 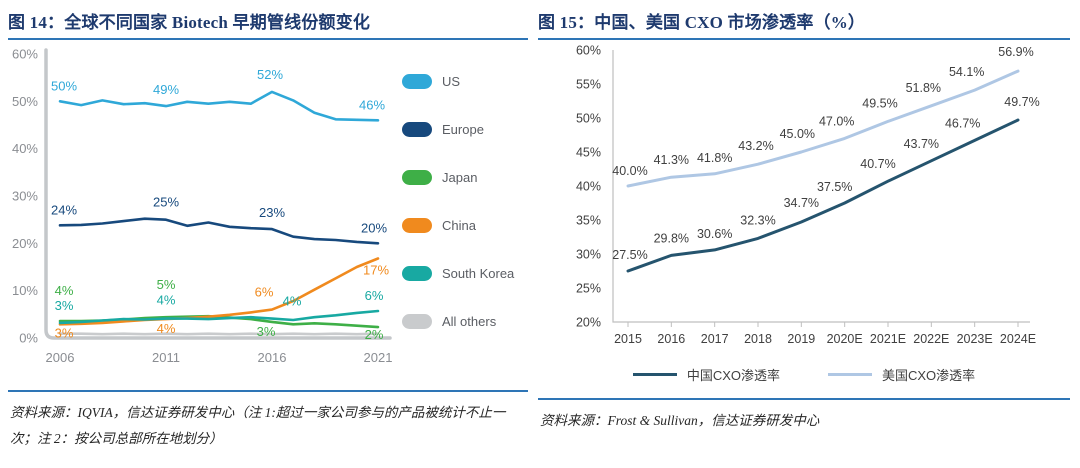 I want to click on 美国cxo渗透率-line, so click(x=823, y=128).